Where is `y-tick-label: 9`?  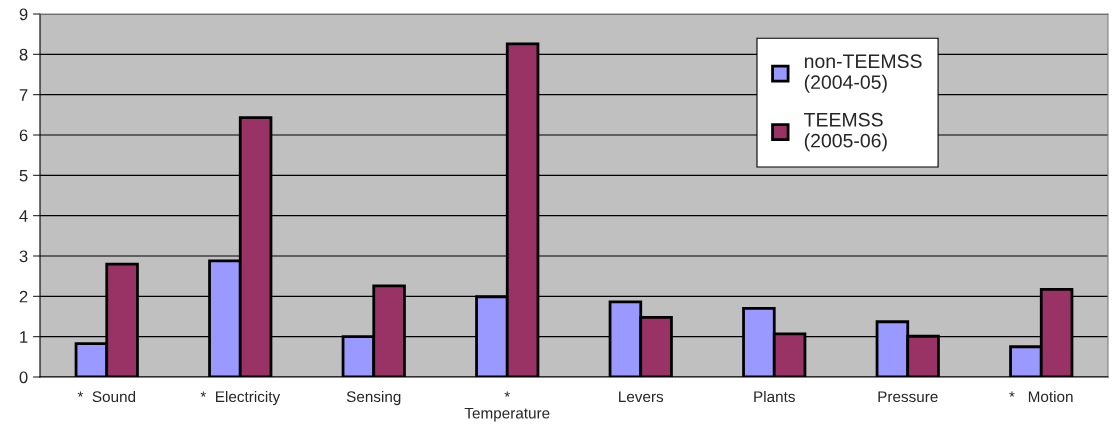 y-tick-label: 9 is located at coordinates (23, 14).